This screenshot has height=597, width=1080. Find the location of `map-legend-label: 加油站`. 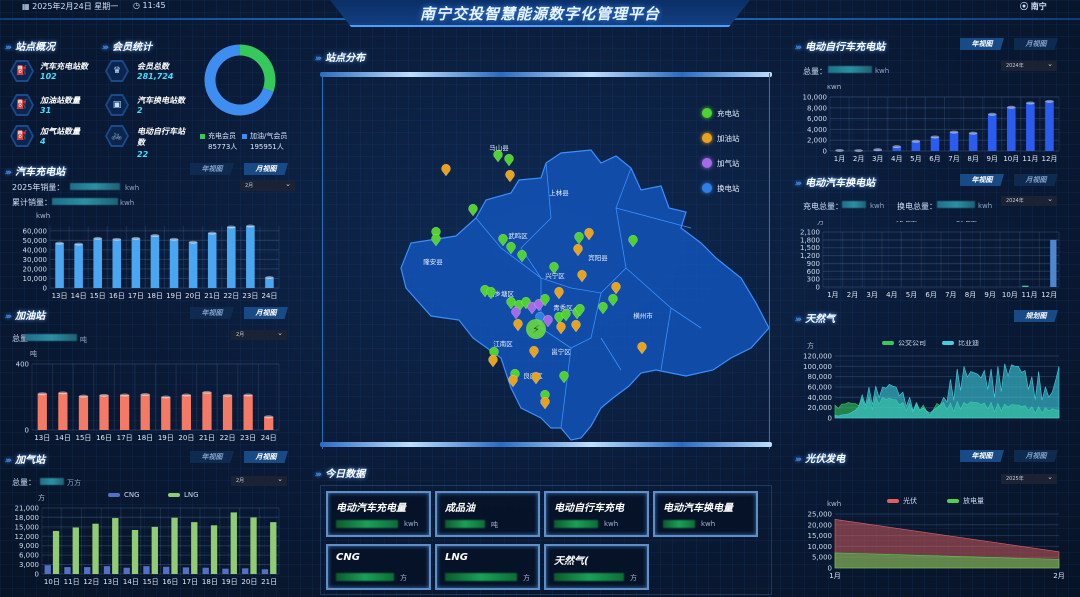

map-legend-label: 加油站 is located at coordinates (728, 138).